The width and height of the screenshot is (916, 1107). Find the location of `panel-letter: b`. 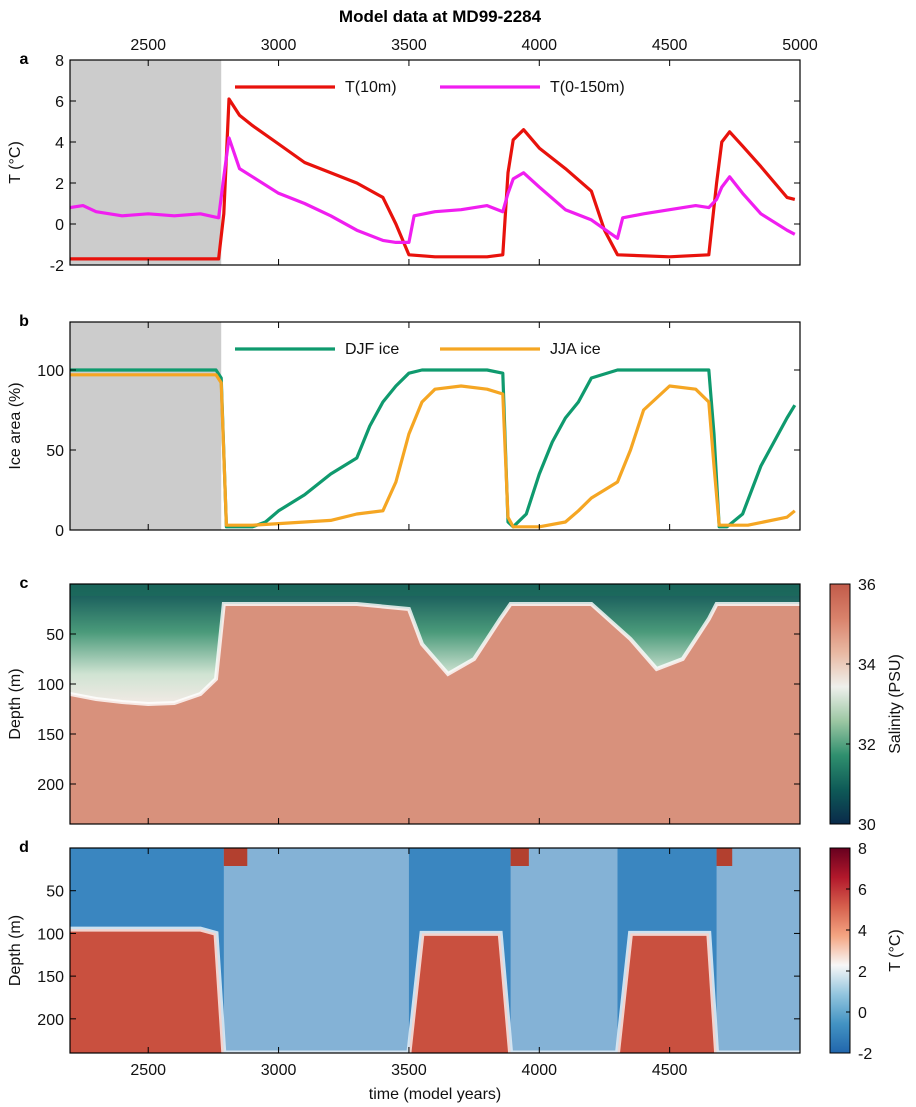

panel-letter: b is located at coordinates (24, 321).